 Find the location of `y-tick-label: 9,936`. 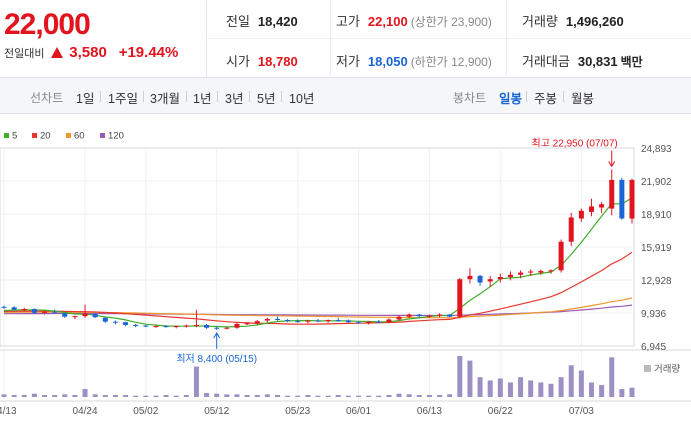

y-tick-label: 9,936 is located at coordinates (653, 314).